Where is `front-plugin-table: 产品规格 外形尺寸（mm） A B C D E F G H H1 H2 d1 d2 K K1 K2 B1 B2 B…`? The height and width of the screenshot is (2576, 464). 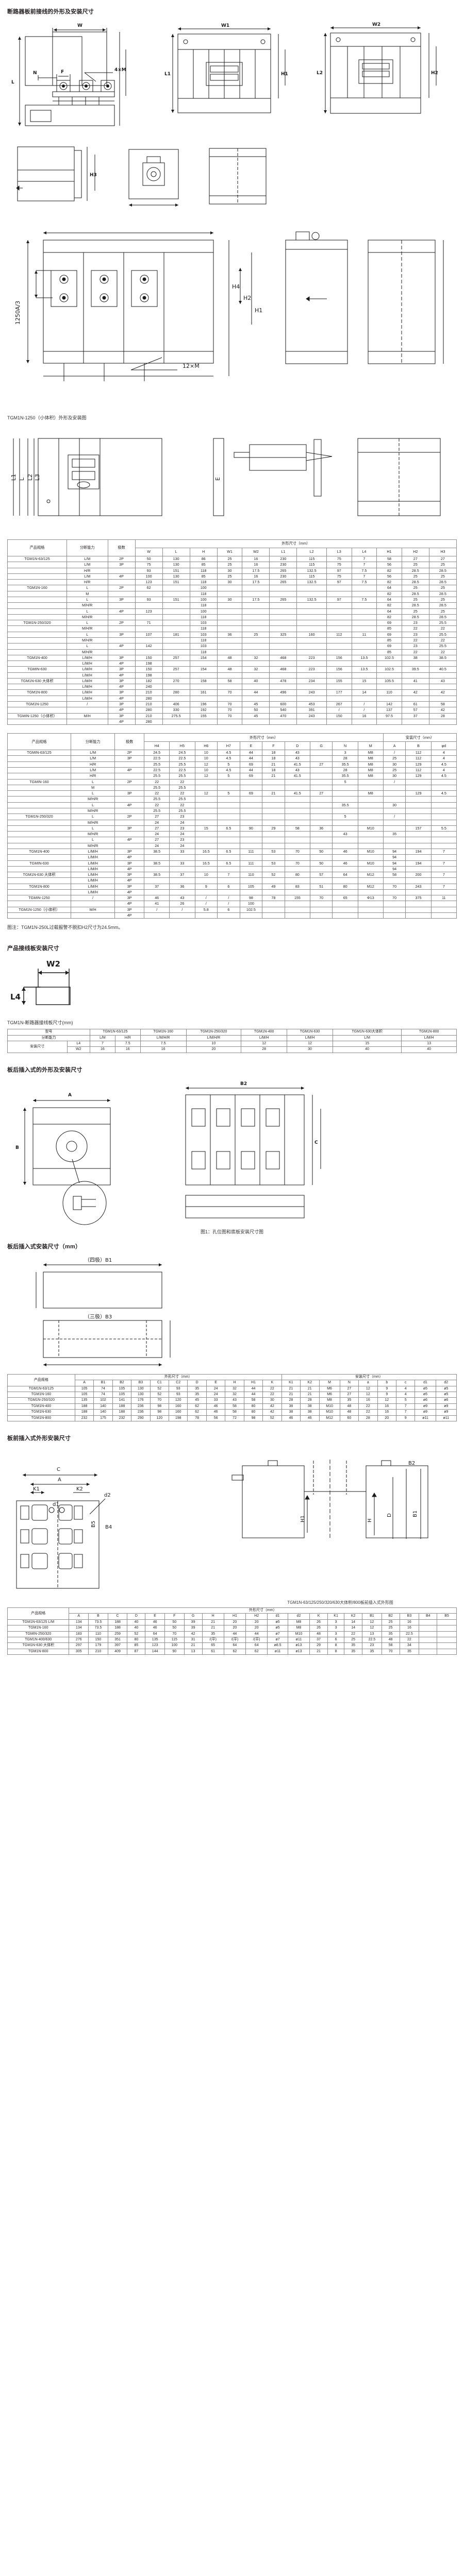 front-plugin-table: 产品规格 外形尺寸（mm） A B C D E F G H H1 H2 d1 d2 K K1 K2 B1 B2 B… is located at coordinates (232, 1631).